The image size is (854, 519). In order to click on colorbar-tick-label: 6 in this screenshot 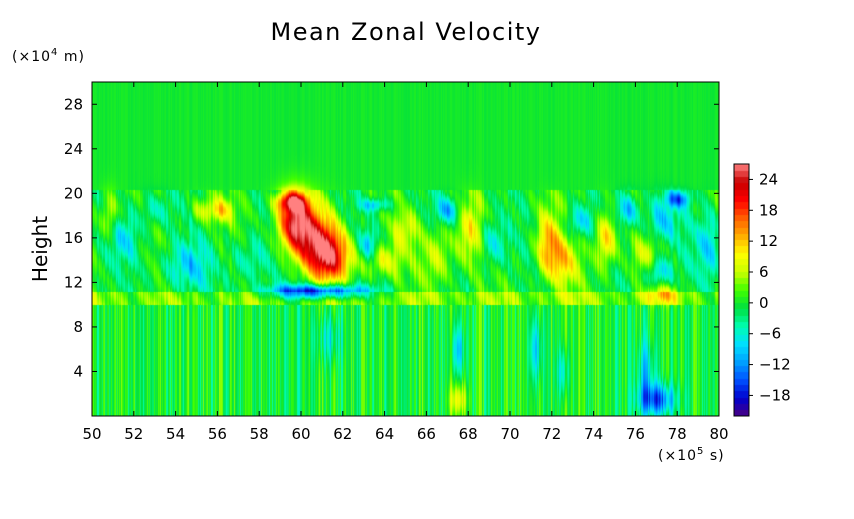, I will do `click(764, 272)`.